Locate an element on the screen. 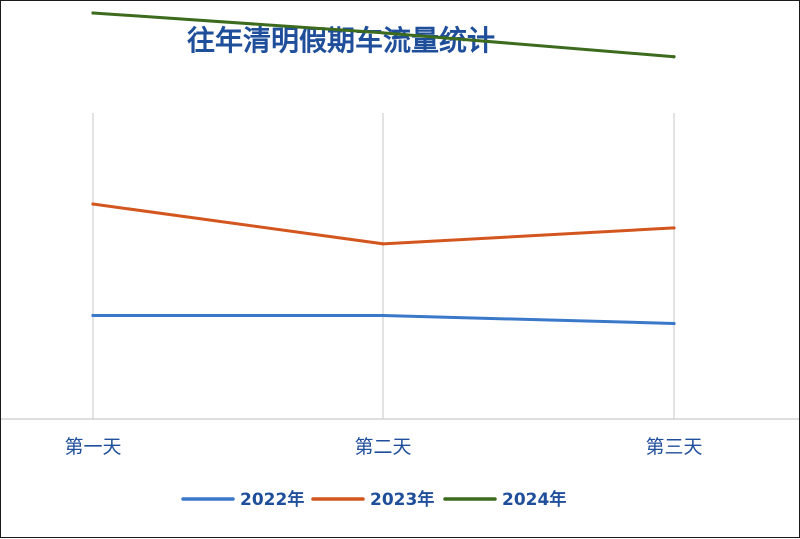  x-tick-label-1: 第一天 is located at coordinates (92, 447).